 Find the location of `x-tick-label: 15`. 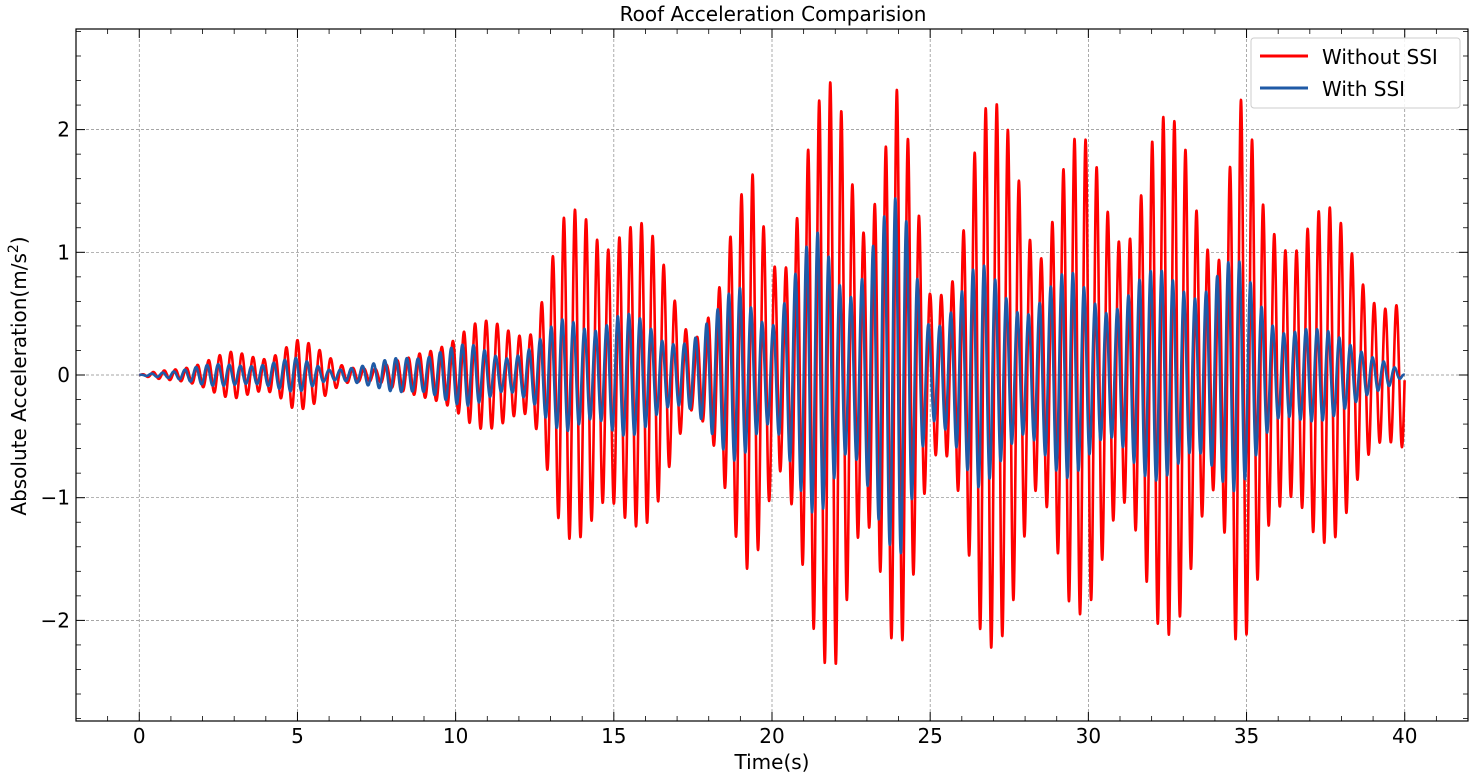

x-tick-label: 15 is located at coordinates (613, 736).